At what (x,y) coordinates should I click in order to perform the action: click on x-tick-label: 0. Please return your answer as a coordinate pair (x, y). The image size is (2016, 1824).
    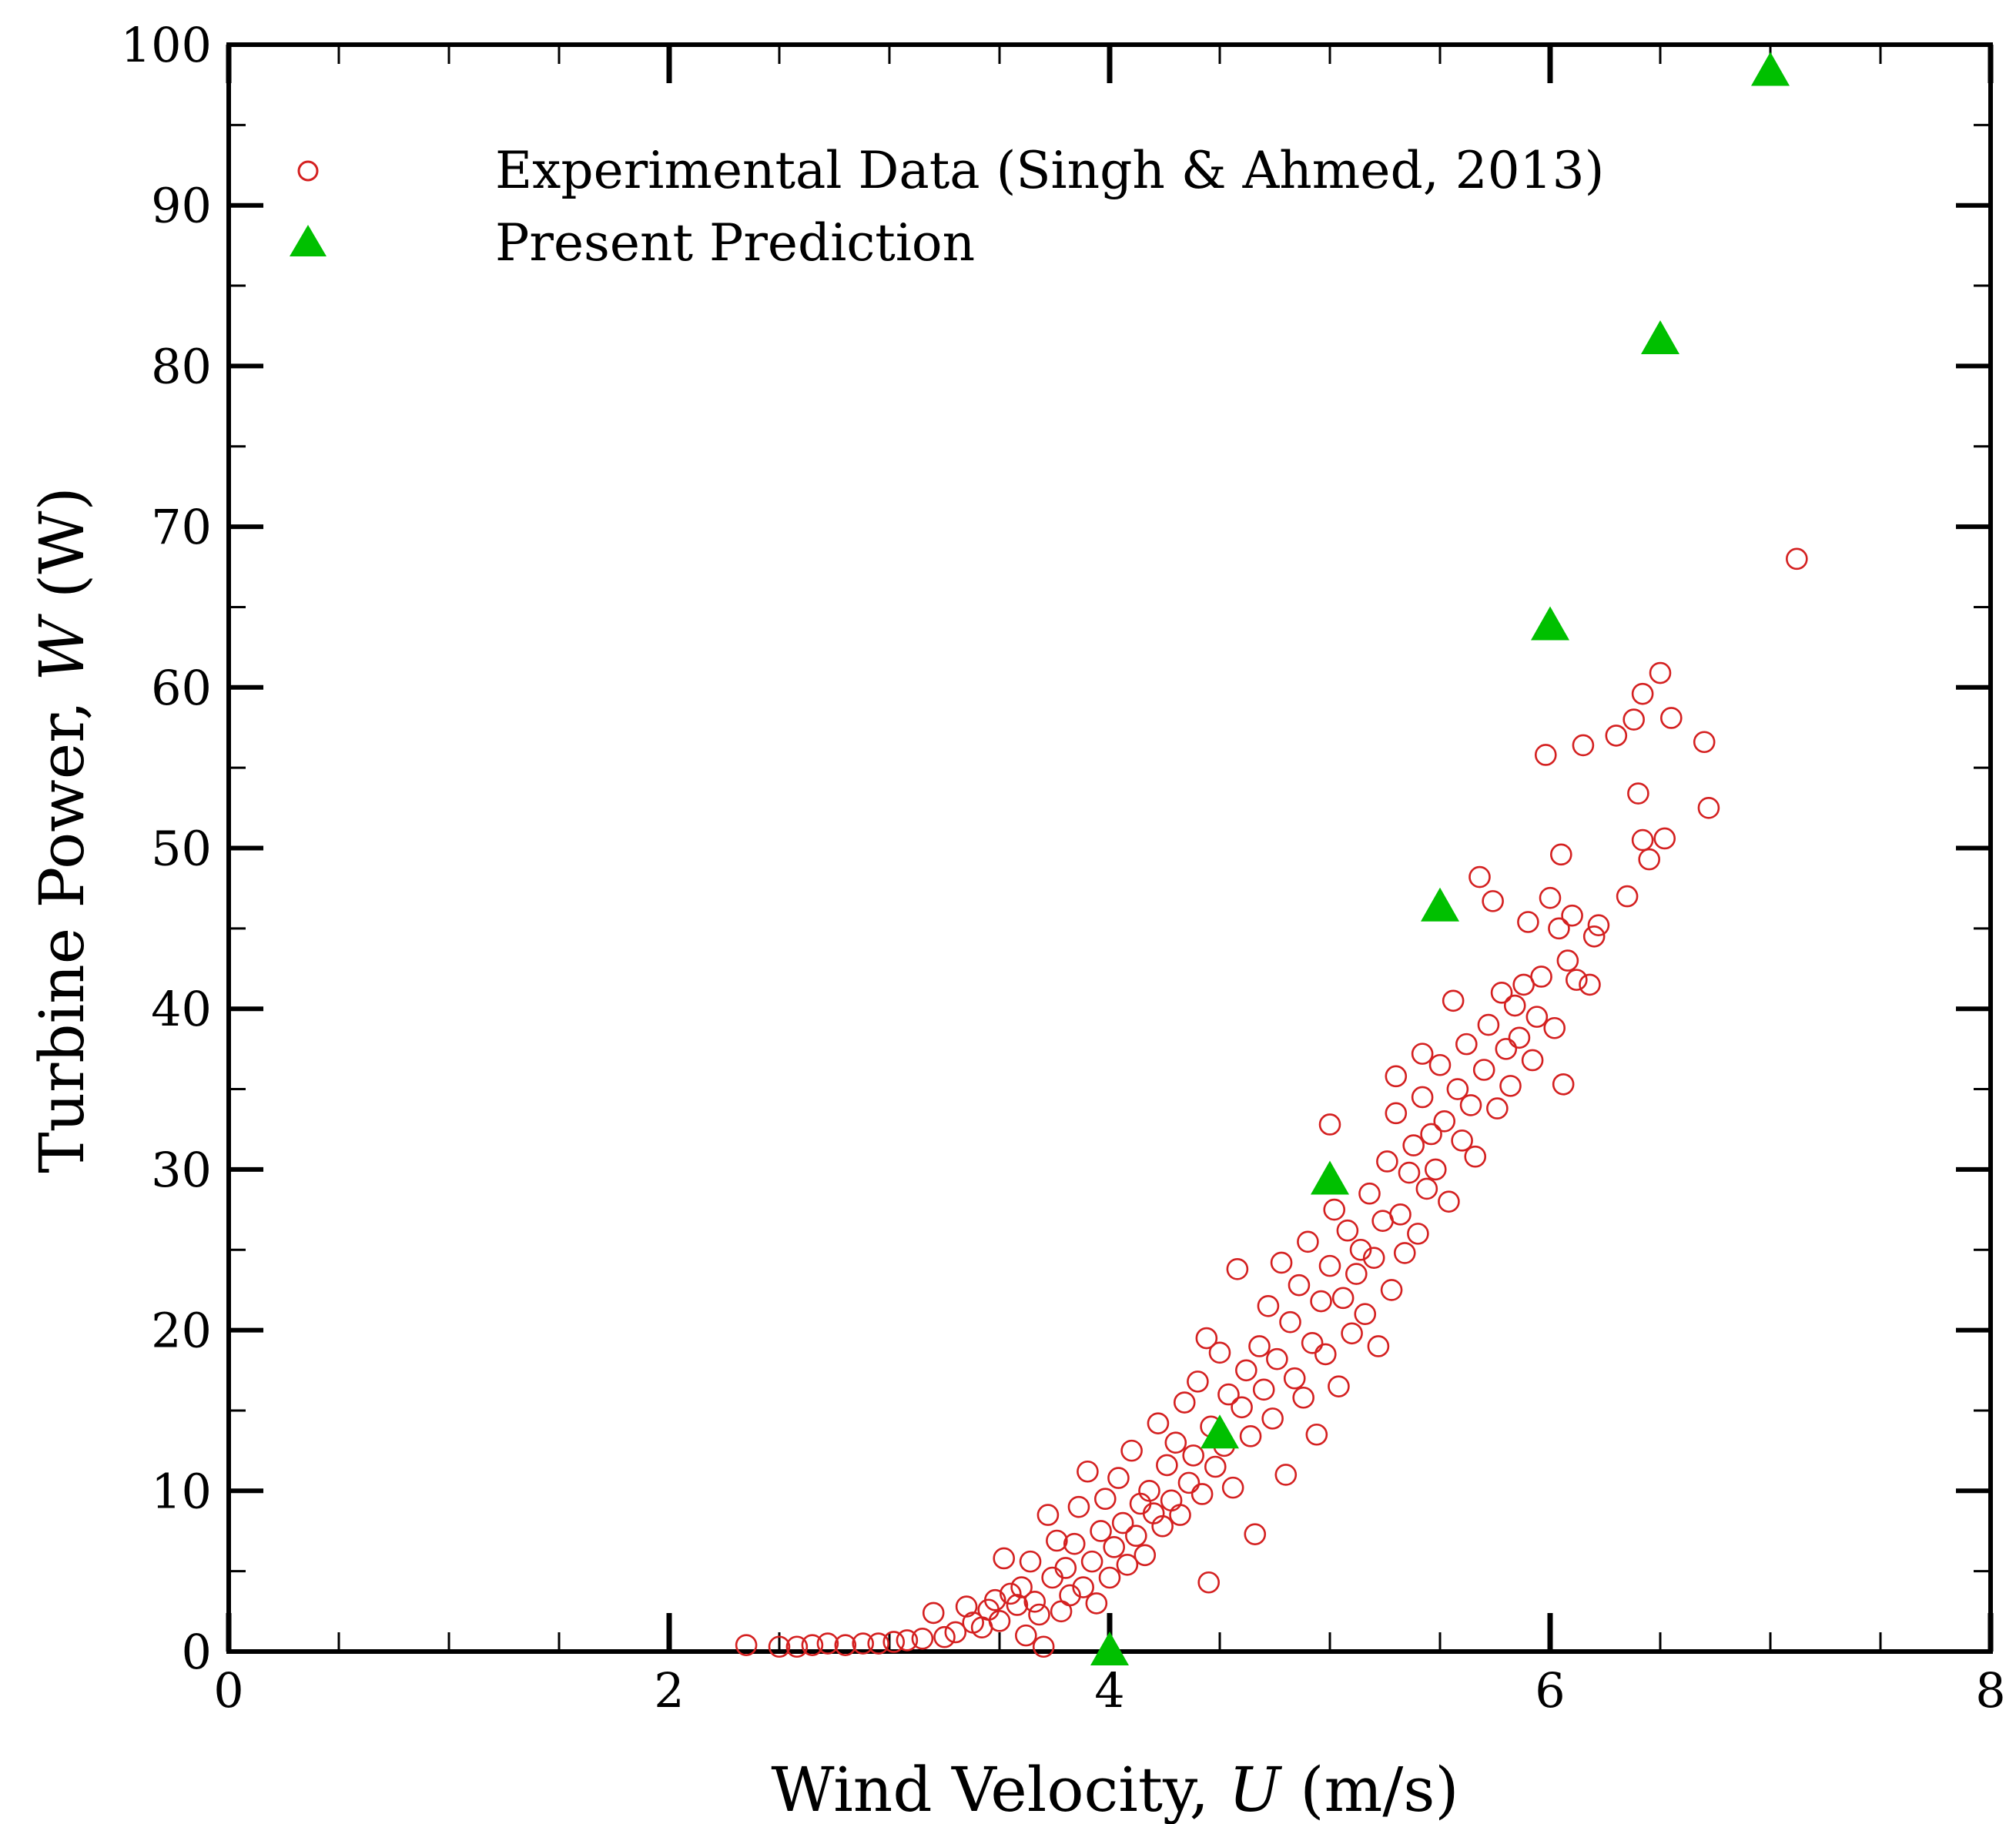
    Looking at the image, I should click on (228, 1690).